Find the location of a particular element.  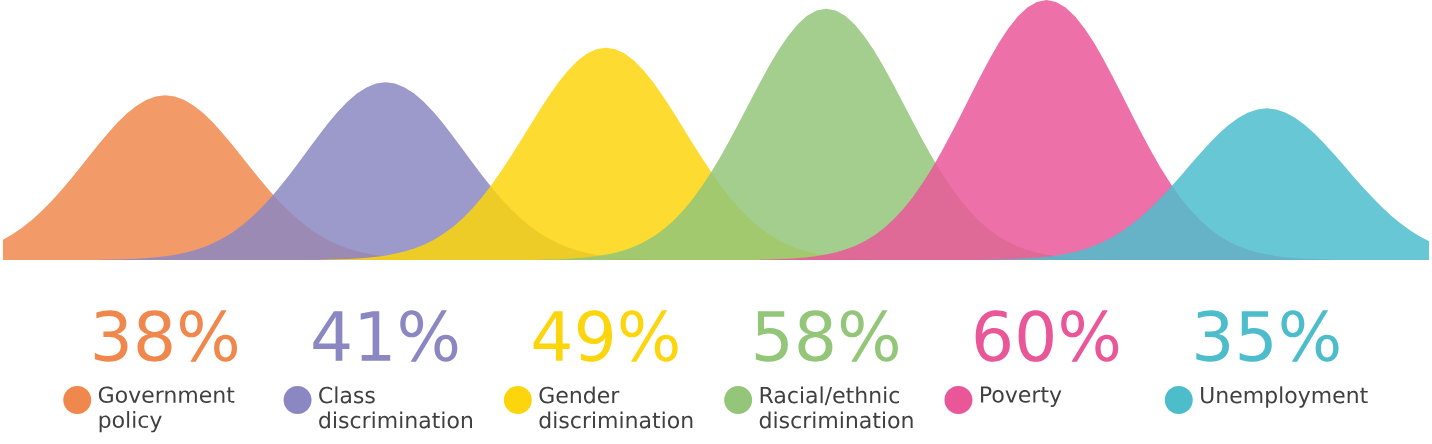

category-label: Government policy is located at coordinates (166, 409).